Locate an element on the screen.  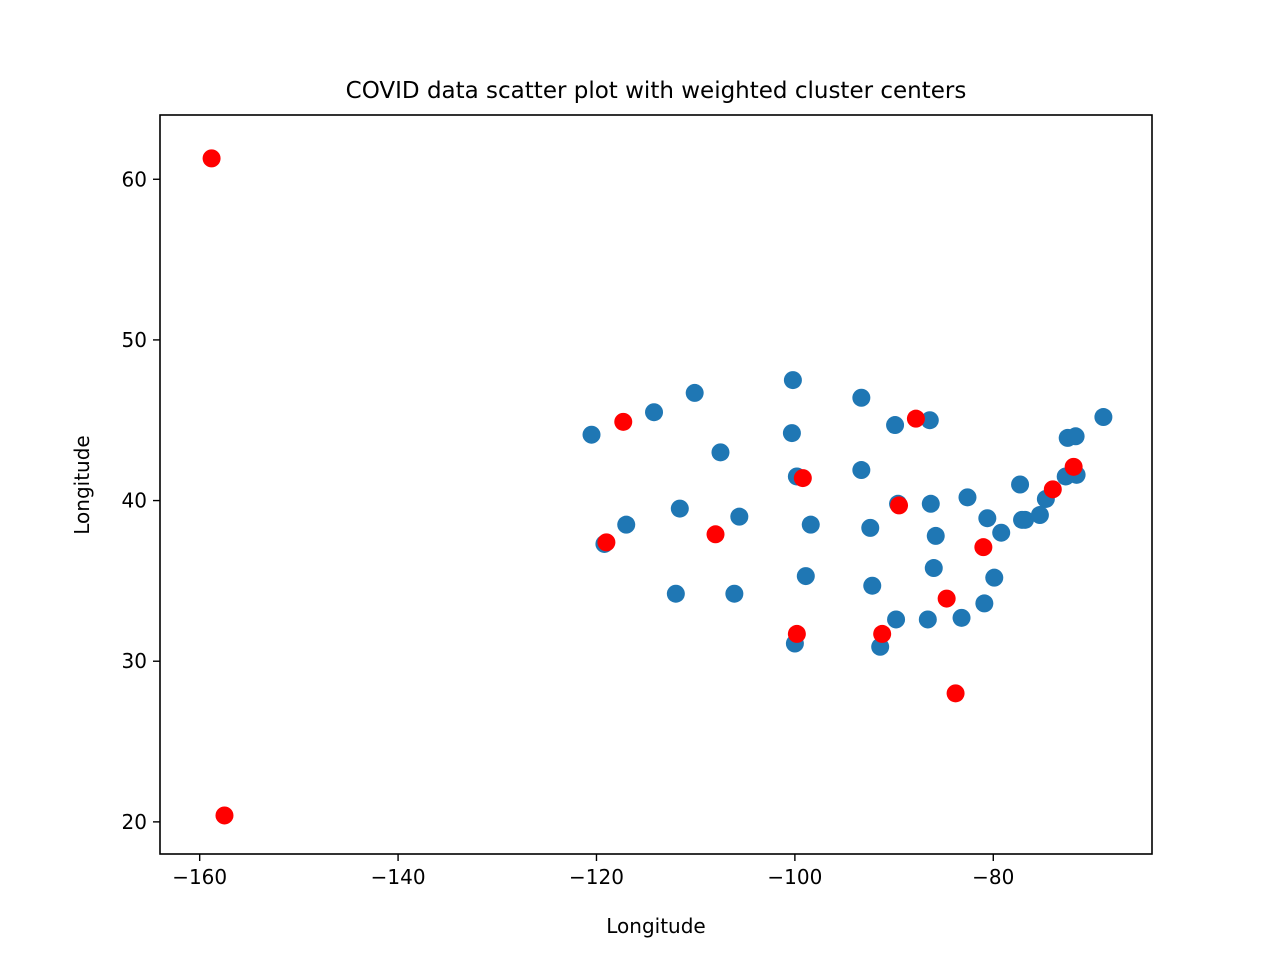
y-tick-label: 30 is located at coordinates (134, 661).